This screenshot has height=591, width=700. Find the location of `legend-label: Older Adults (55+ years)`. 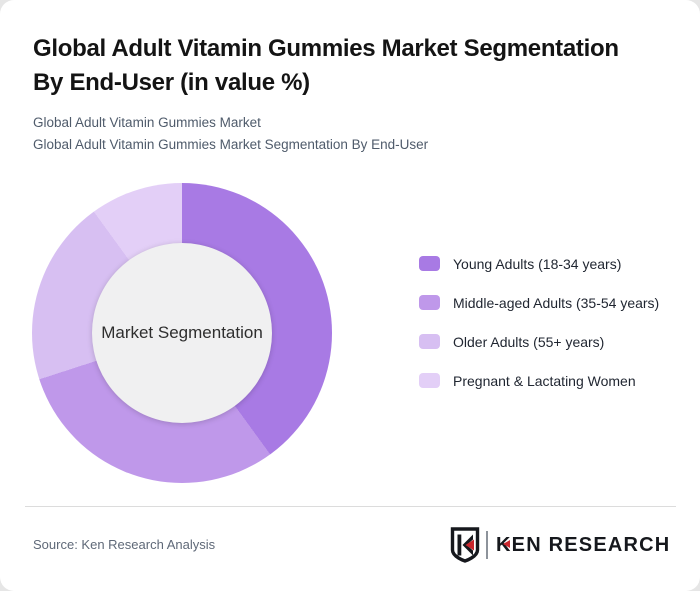

legend-label: Older Adults (55+ years) is located at coordinates (529, 342).